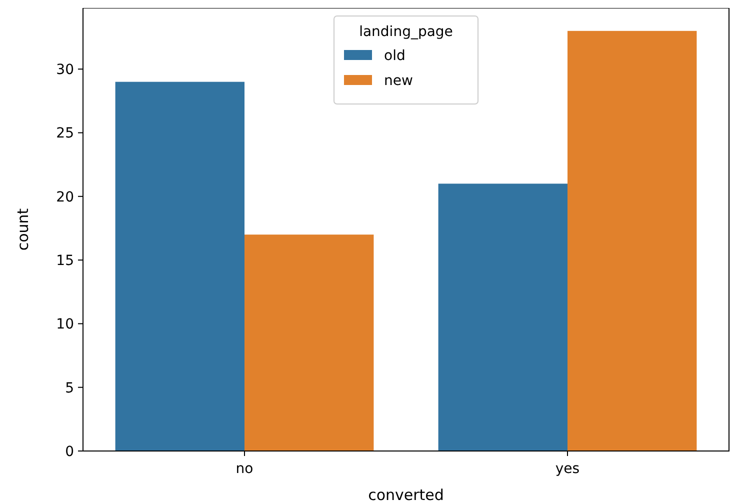 Image resolution: width=736 pixels, height=504 pixels. I want to click on x-tick-label: no, so click(245, 469).